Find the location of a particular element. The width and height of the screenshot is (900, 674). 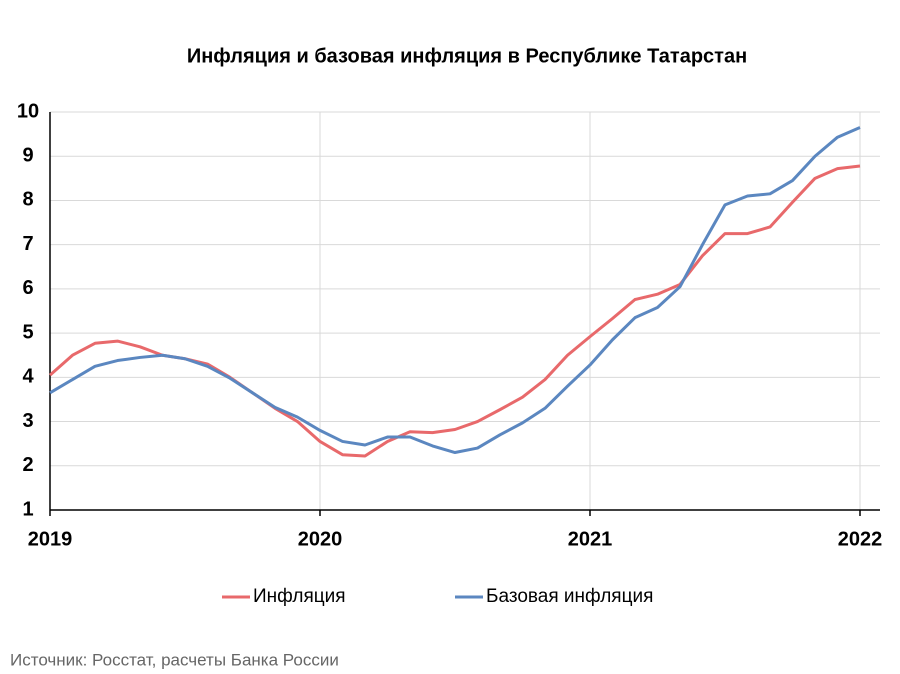

y-tick-label: 2 is located at coordinates (27, 465).